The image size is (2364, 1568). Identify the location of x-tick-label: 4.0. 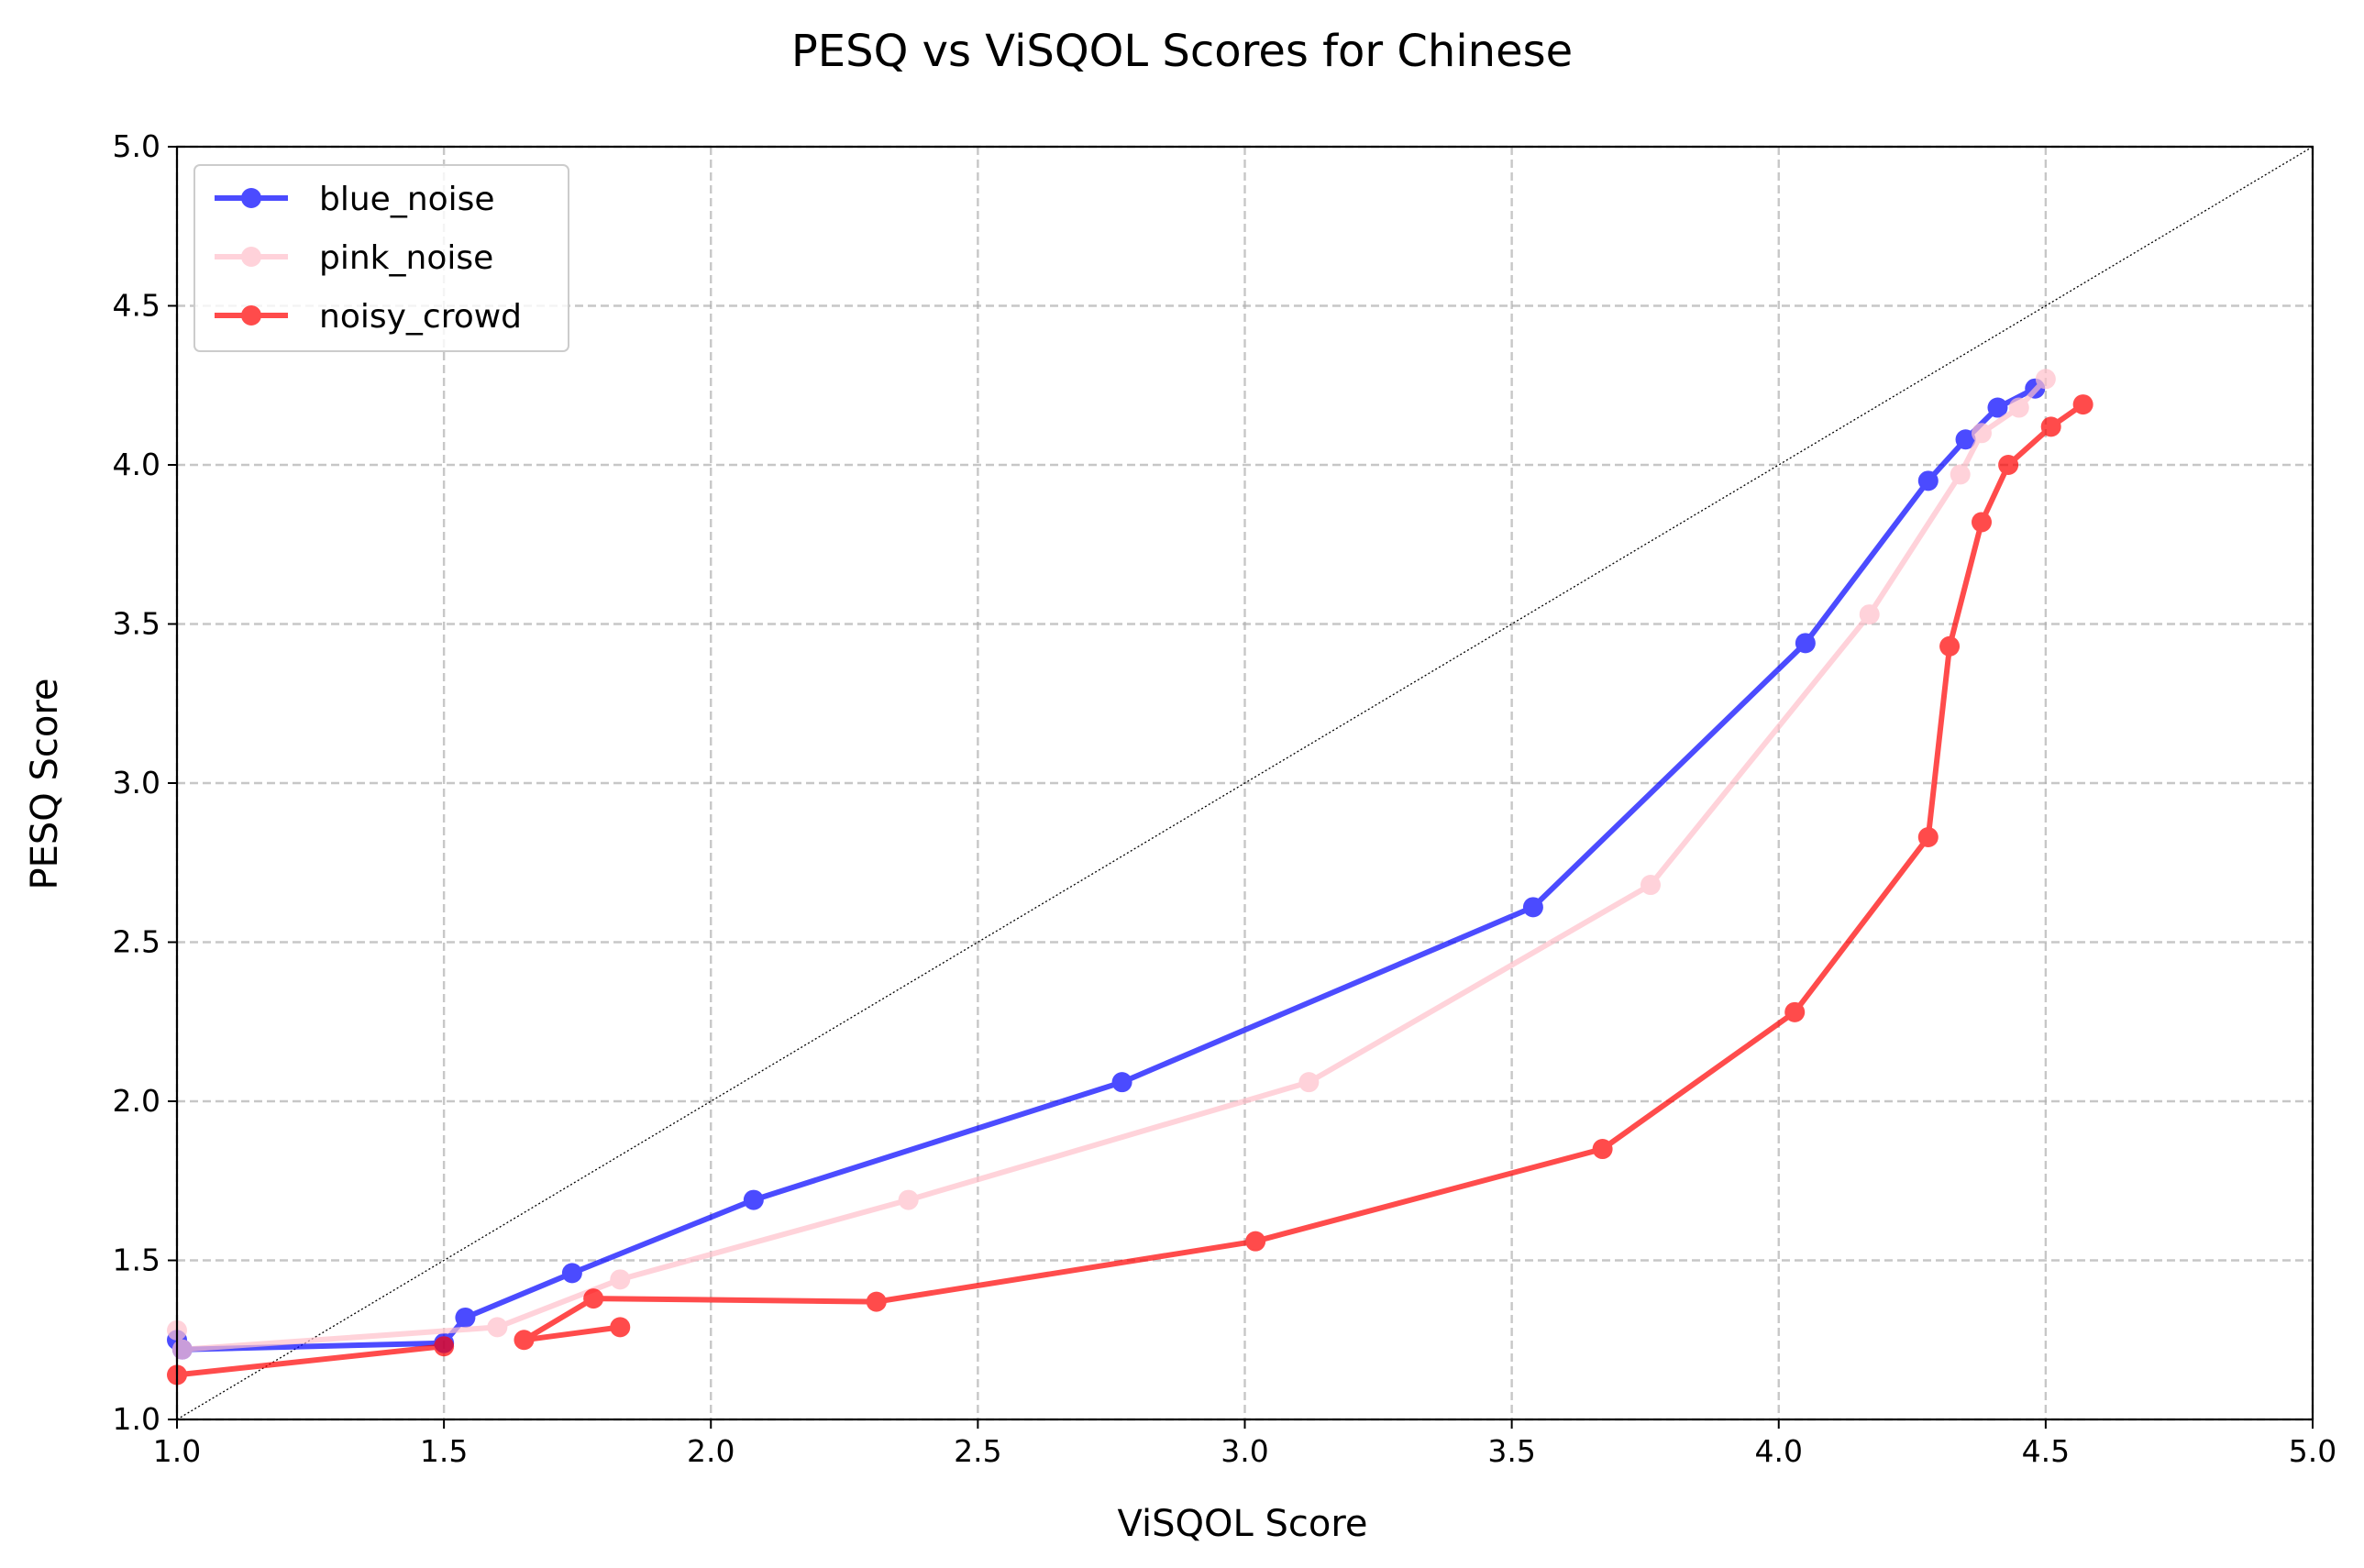
(1779, 1451).